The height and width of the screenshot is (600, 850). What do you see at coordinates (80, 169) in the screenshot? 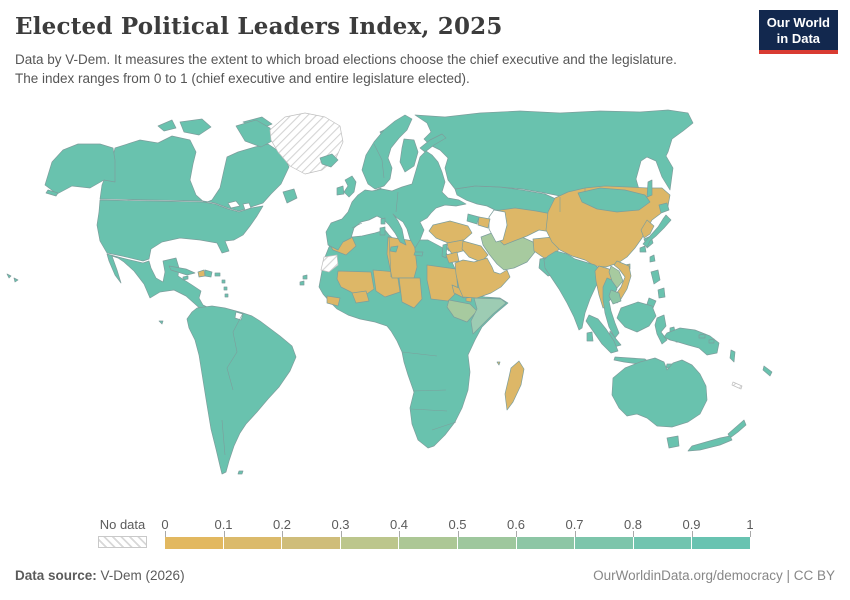
I see `region-alaska` at bounding box center [80, 169].